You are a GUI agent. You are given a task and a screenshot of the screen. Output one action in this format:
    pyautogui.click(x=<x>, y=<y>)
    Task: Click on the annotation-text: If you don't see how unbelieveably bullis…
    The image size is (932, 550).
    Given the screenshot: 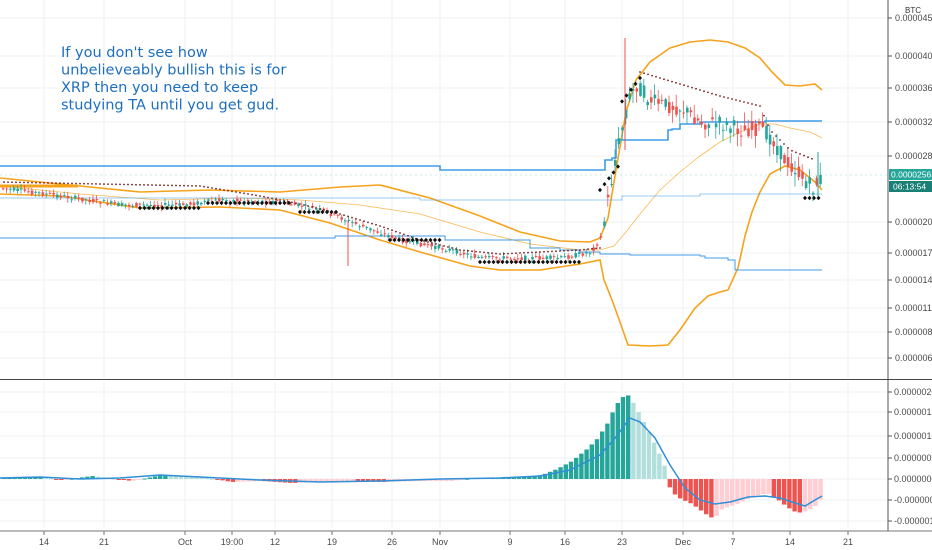 What is the action you would take?
    pyautogui.click(x=173, y=79)
    